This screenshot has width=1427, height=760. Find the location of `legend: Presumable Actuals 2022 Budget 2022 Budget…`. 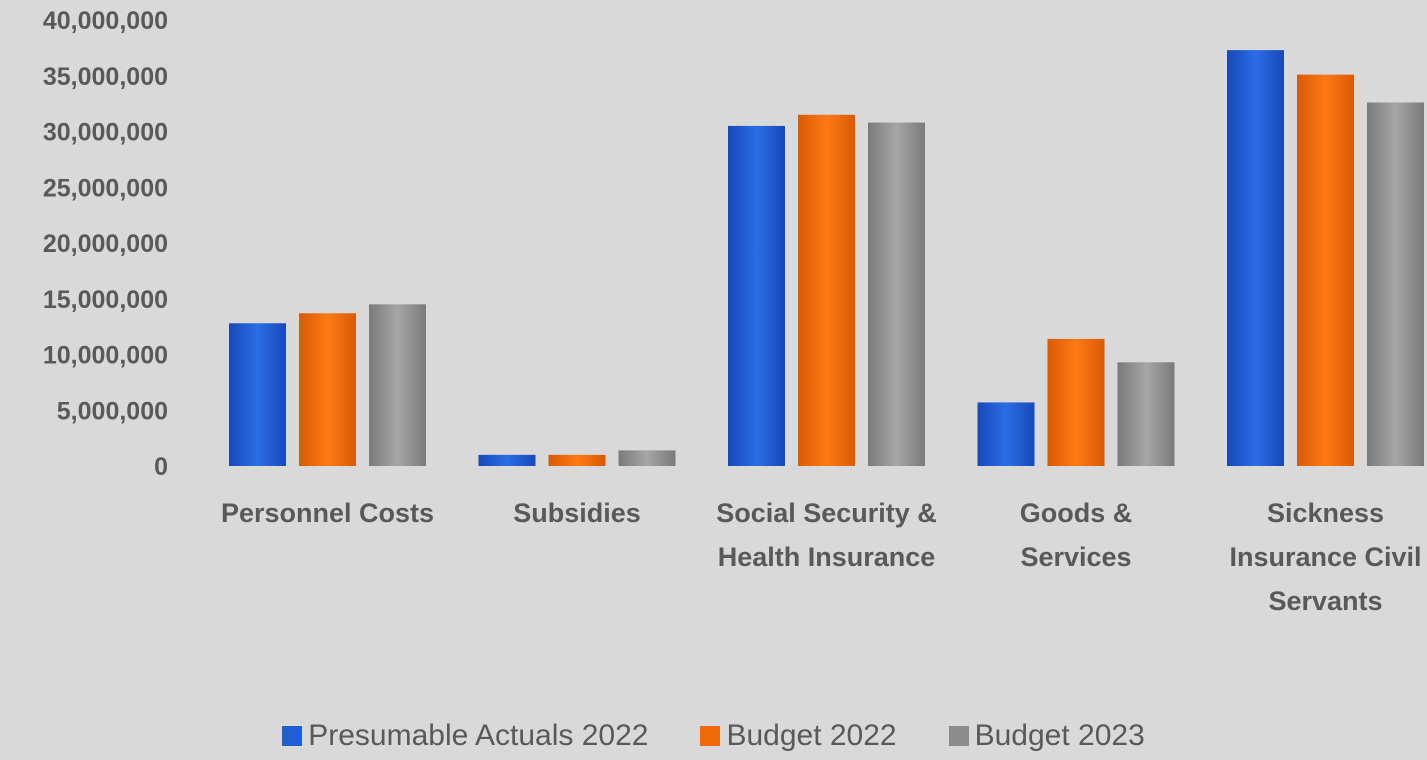

legend: Presumable Actuals 2022 Budget 2022 Budget… is located at coordinates (713, 736).